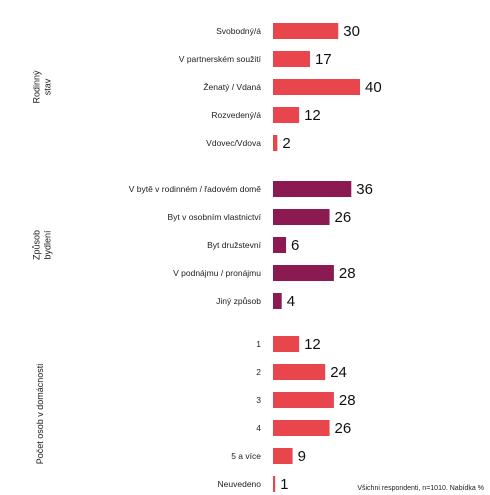 The height and width of the screenshot is (495, 490). I want to click on value-label: 2, so click(286, 143).